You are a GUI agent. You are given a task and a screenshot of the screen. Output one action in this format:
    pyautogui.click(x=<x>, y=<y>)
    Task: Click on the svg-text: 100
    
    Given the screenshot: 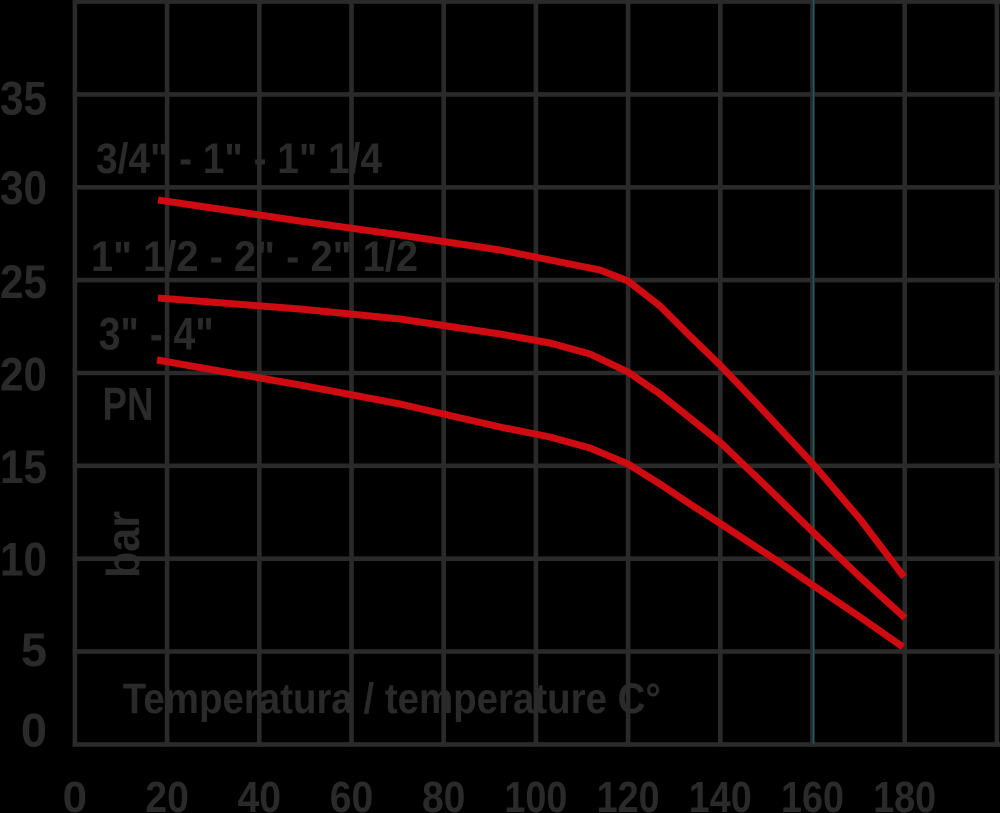 What is the action you would take?
    pyautogui.click(x=535, y=793)
    